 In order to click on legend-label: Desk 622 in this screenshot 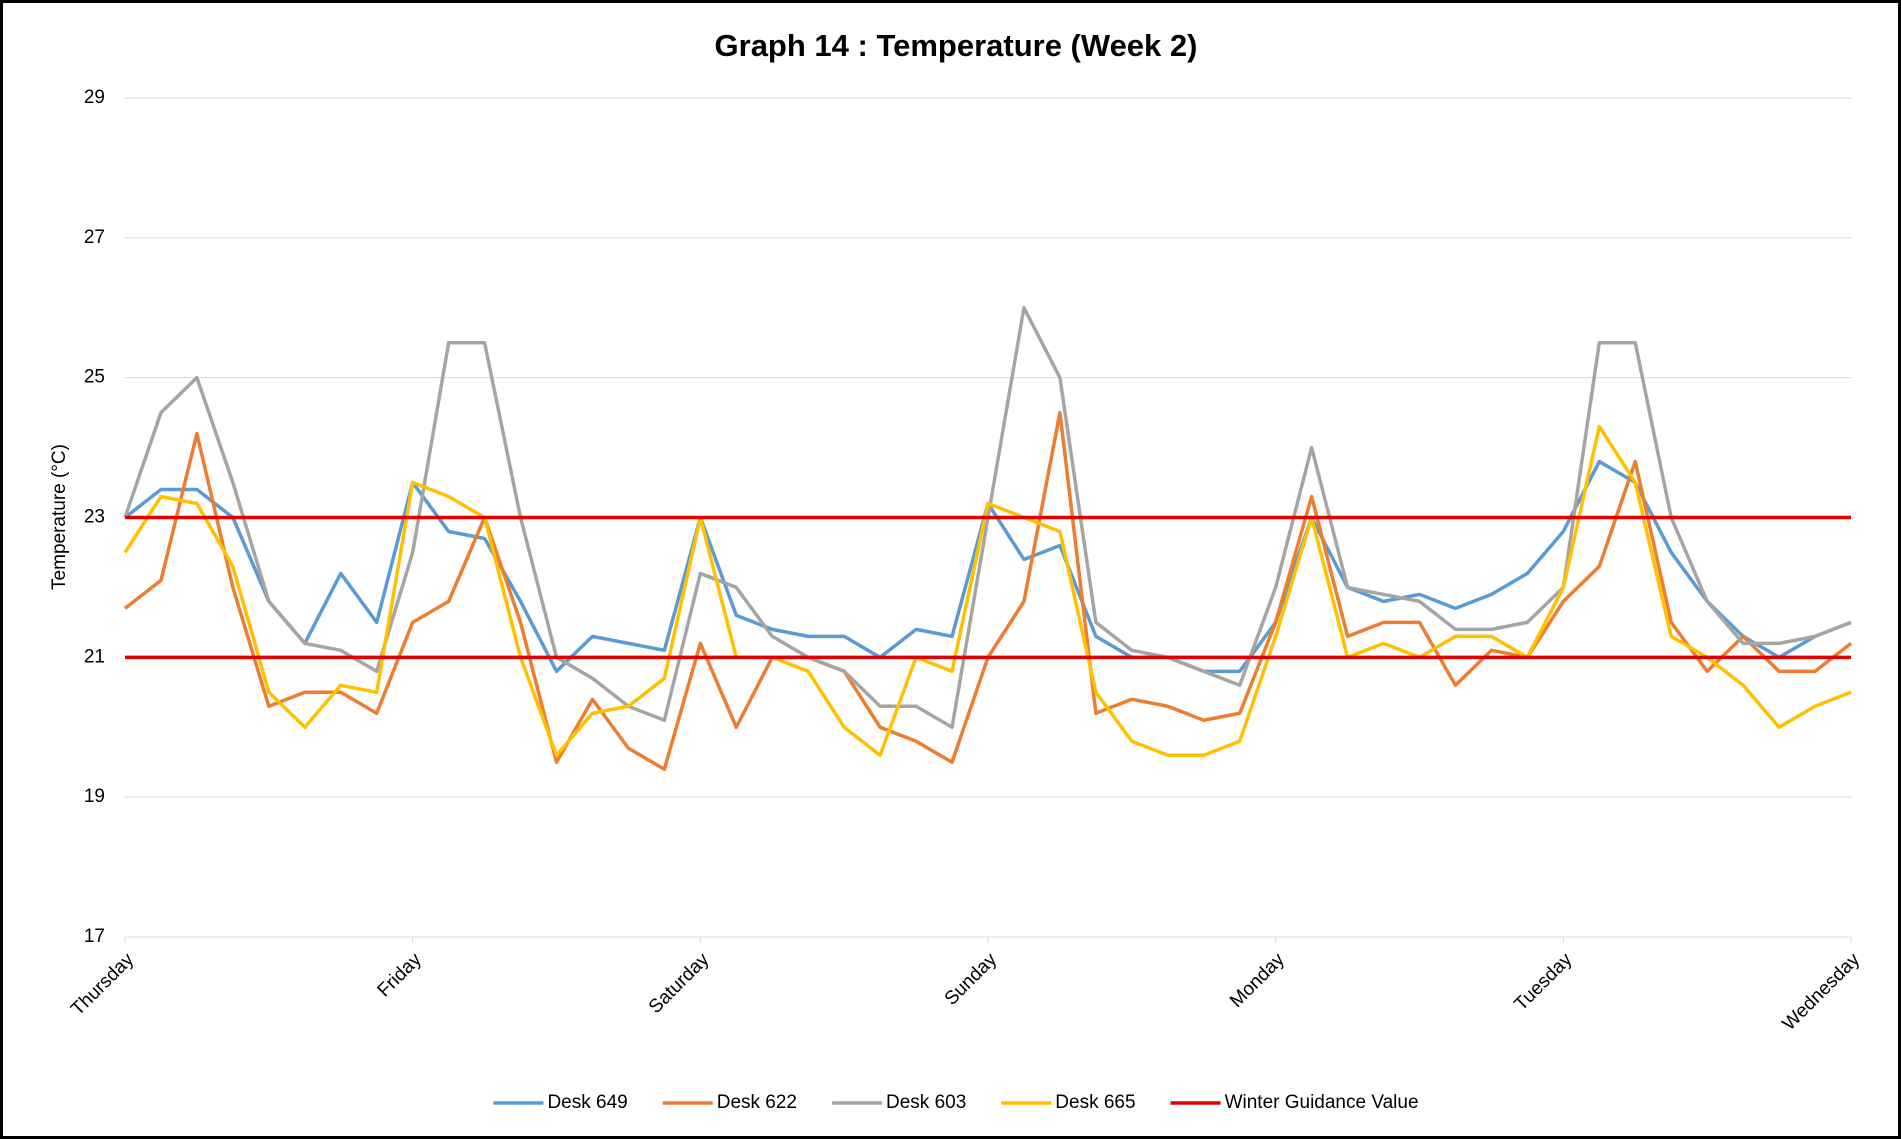, I will do `click(757, 1102)`.